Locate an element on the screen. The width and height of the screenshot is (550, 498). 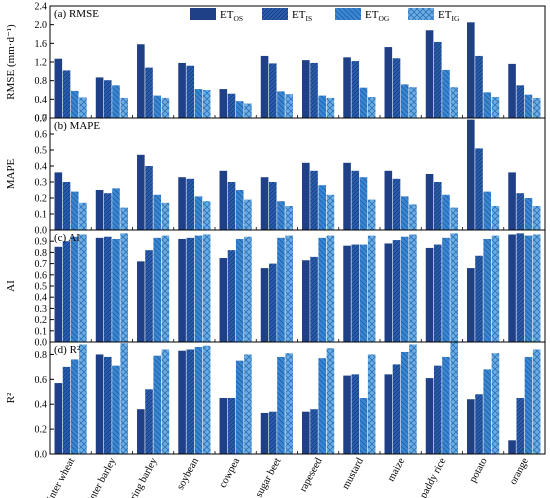
bar-orange-s3 is located at coordinates (528, 214).